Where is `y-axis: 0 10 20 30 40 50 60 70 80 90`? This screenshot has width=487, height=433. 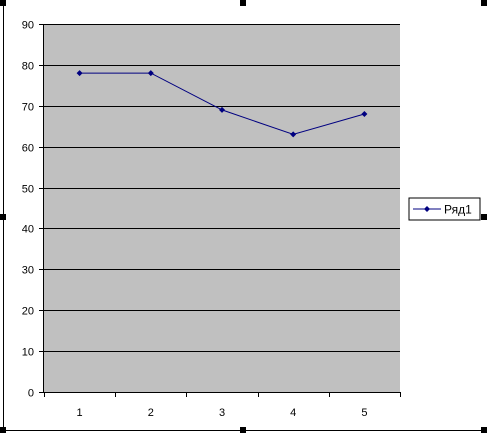 y-axis: 0 10 20 30 40 50 60 70 80 90 is located at coordinates (33, 210).